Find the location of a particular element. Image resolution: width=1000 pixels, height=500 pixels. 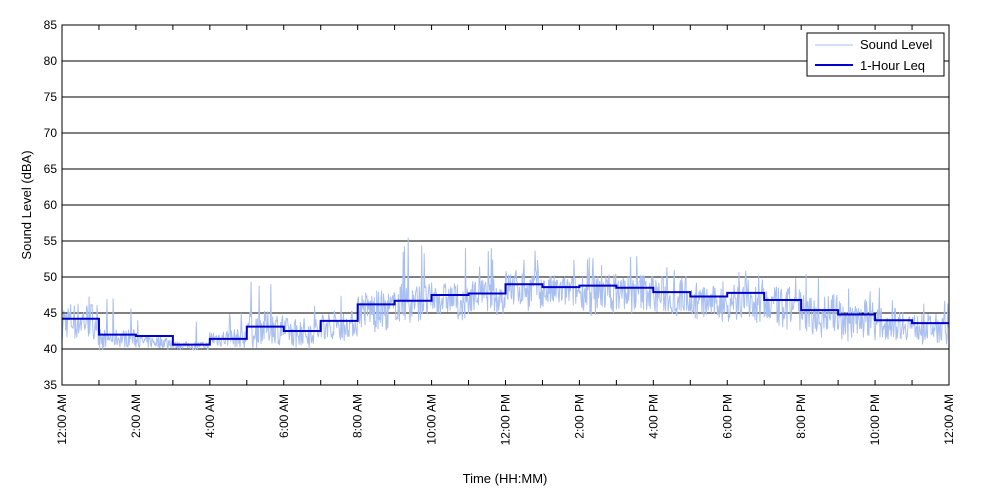

legend: Sound Level 1-Hour Leq is located at coordinates (875, 54).